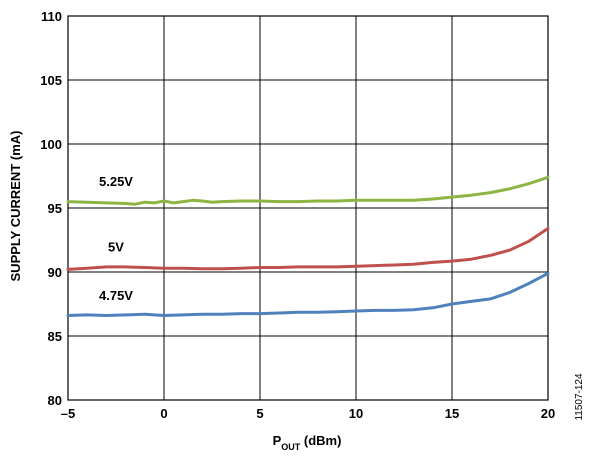 The width and height of the screenshot is (598, 458). Describe the element at coordinates (452, 413) in the screenshot. I see `x-tick-label: 15` at that location.